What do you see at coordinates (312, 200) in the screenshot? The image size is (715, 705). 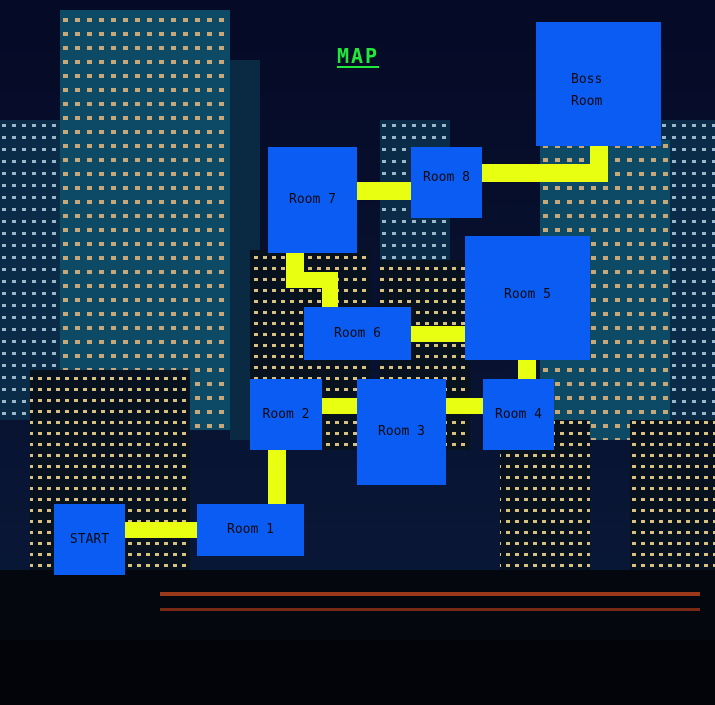 I see `room-7: Room 7` at bounding box center [312, 200].